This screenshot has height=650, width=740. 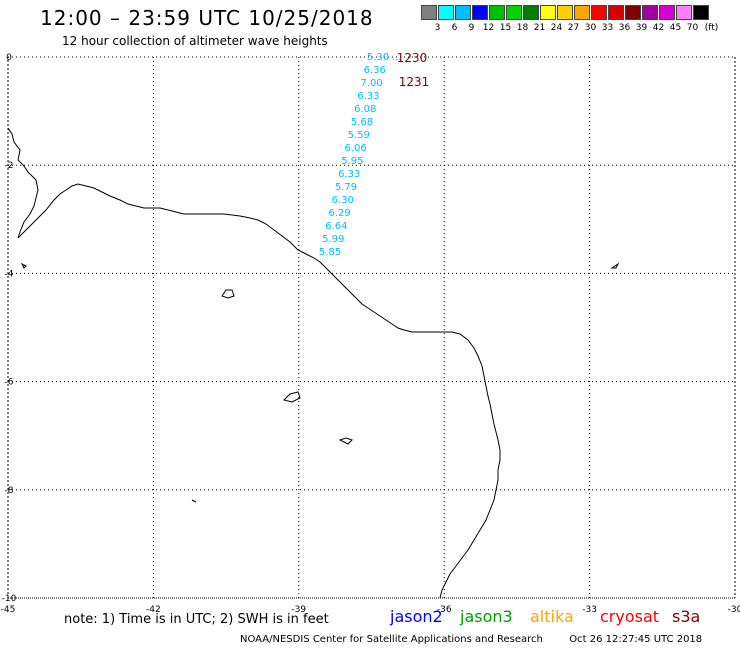 I want to click on legend-swatches, so click(x=565, y=12).